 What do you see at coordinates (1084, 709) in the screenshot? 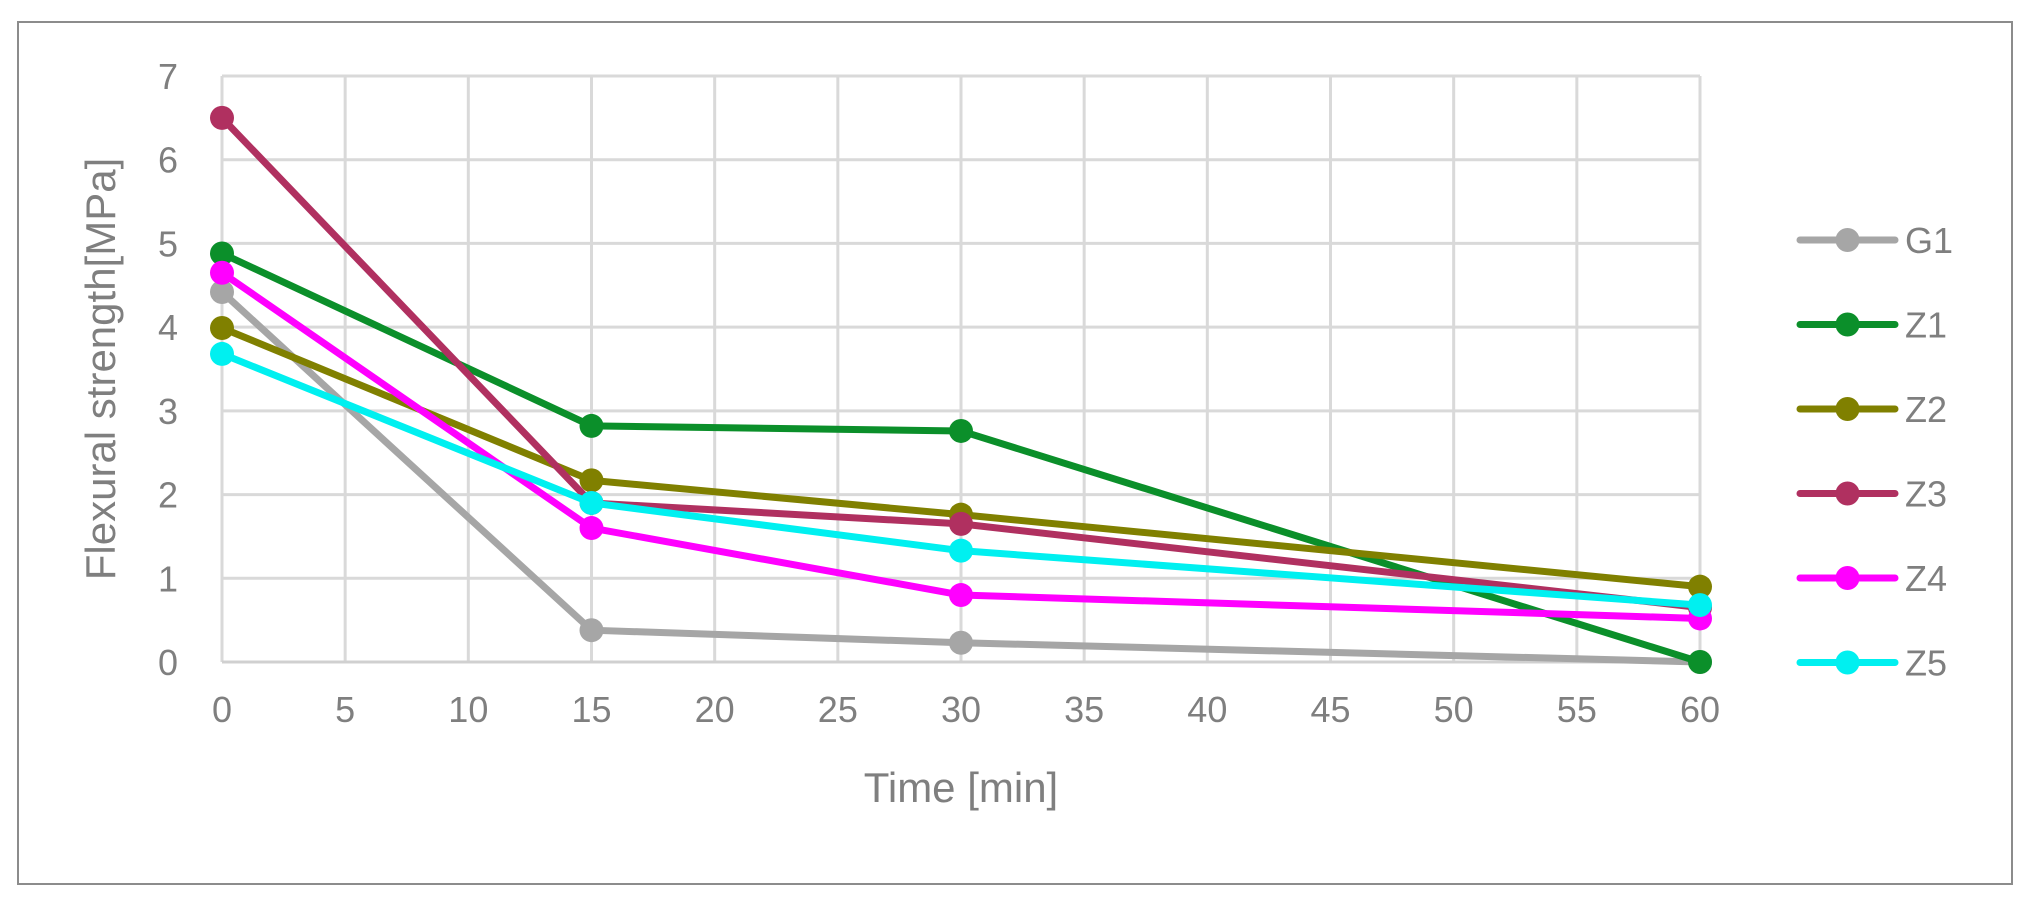
I see `x-tick-label: 35` at bounding box center [1084, 709].